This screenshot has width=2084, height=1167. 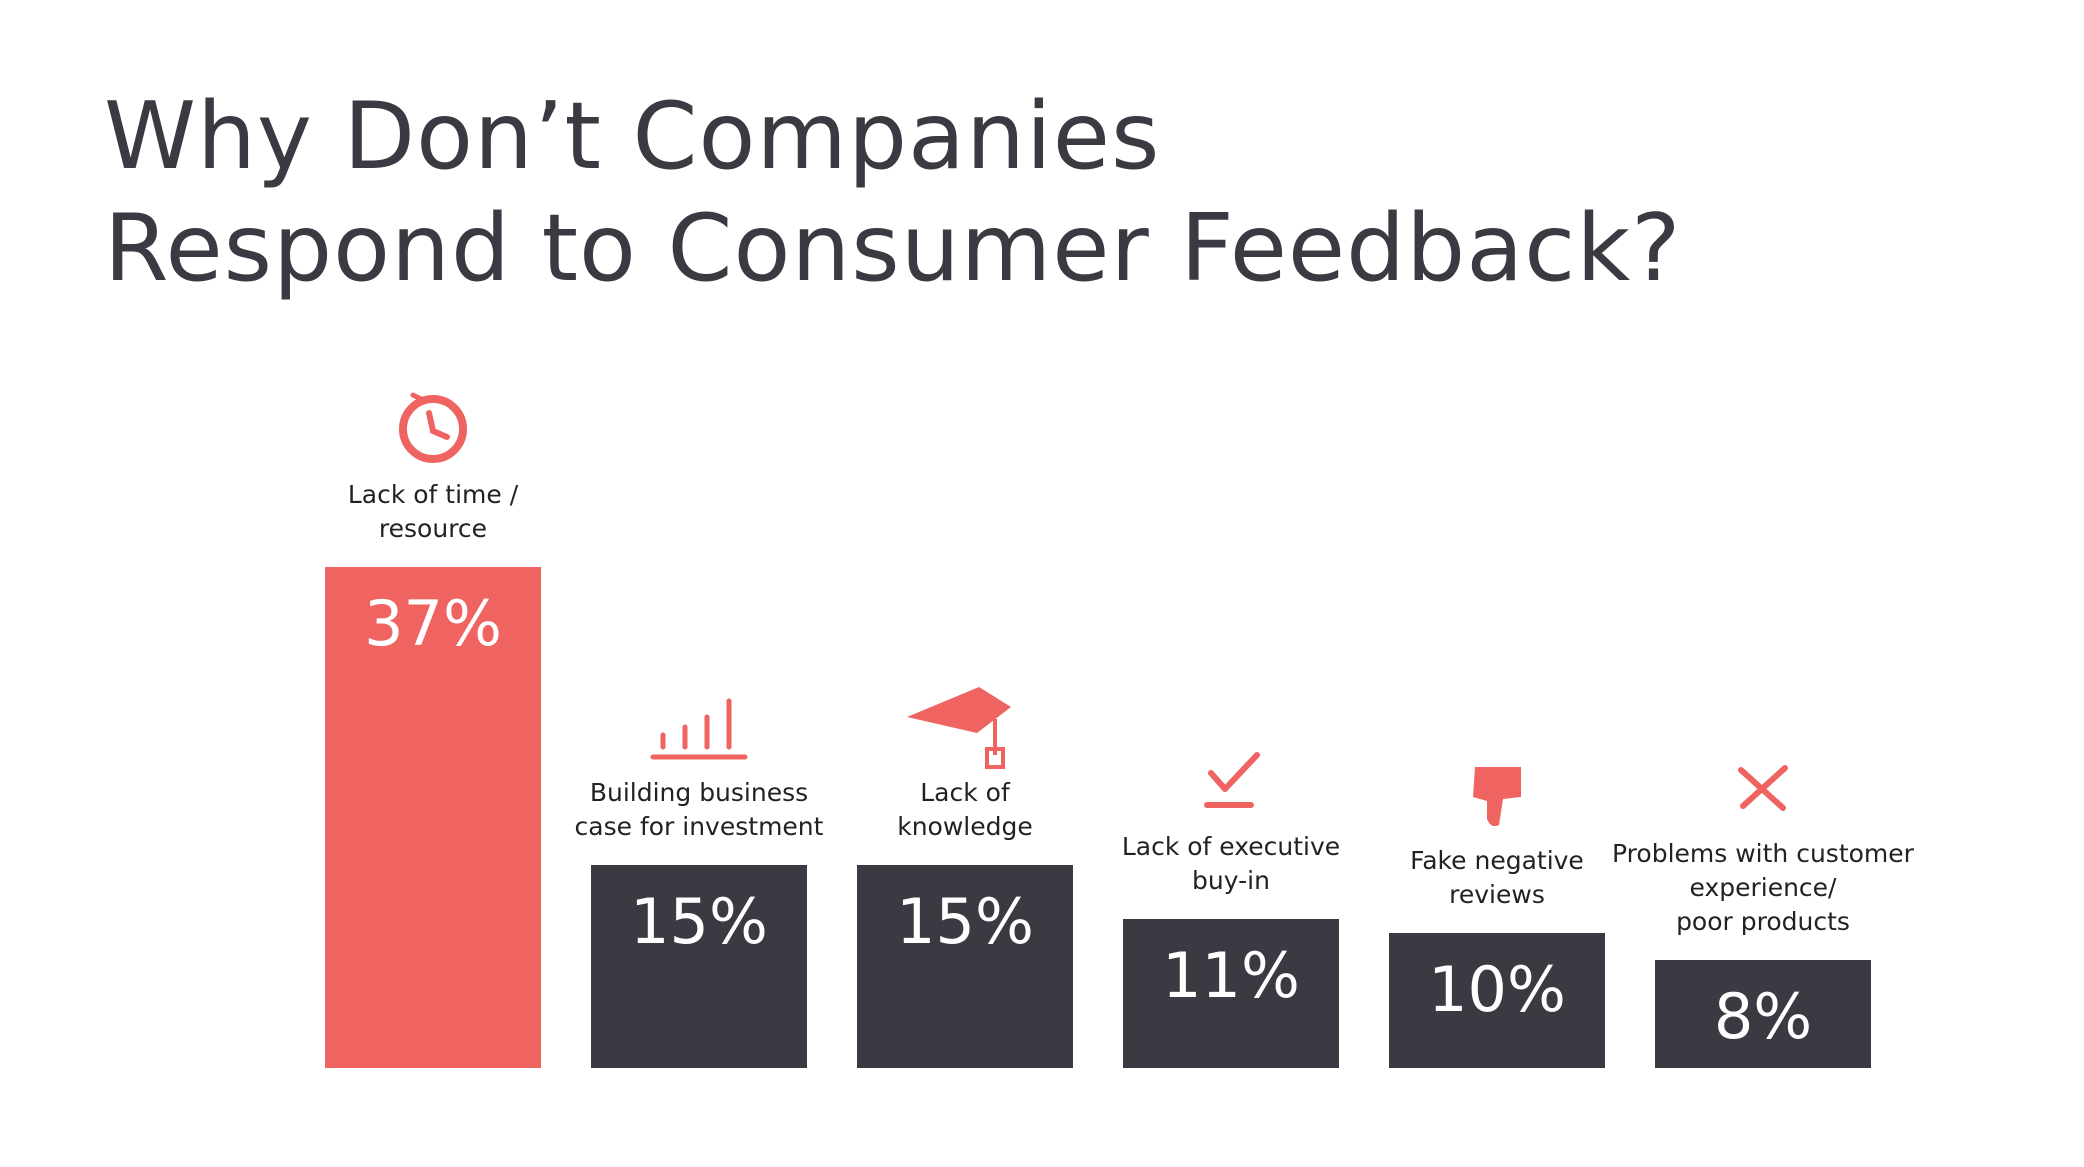 What do you see at coordinates (433, 623) in the screenshot?
I see `value-label-0: 37%` at bounding box center [433, 623].